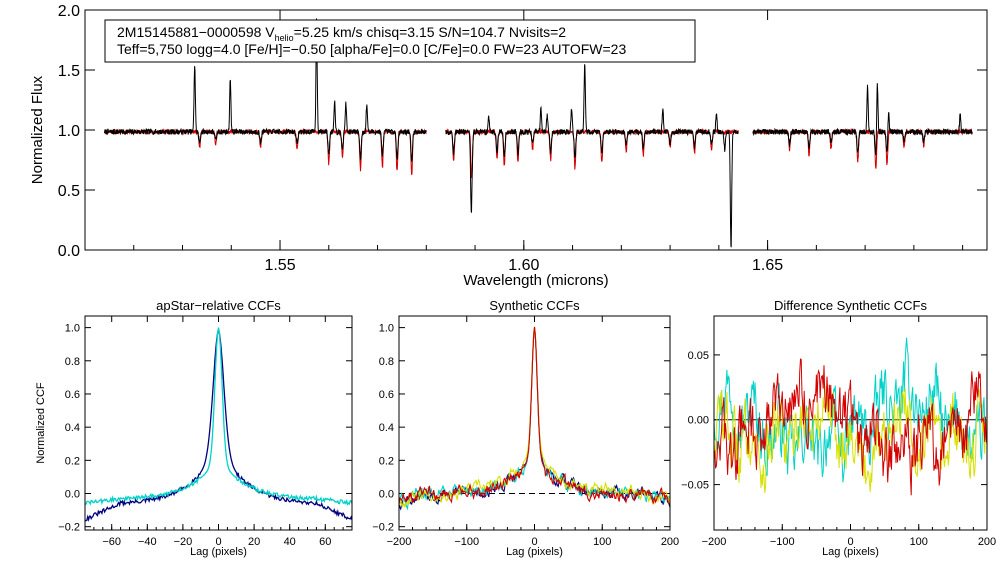 The image size is (1008, 576). Describe the element at coordinates (69, 11) in the screenshot. I see `y-tick-label: 2.0` at that location.